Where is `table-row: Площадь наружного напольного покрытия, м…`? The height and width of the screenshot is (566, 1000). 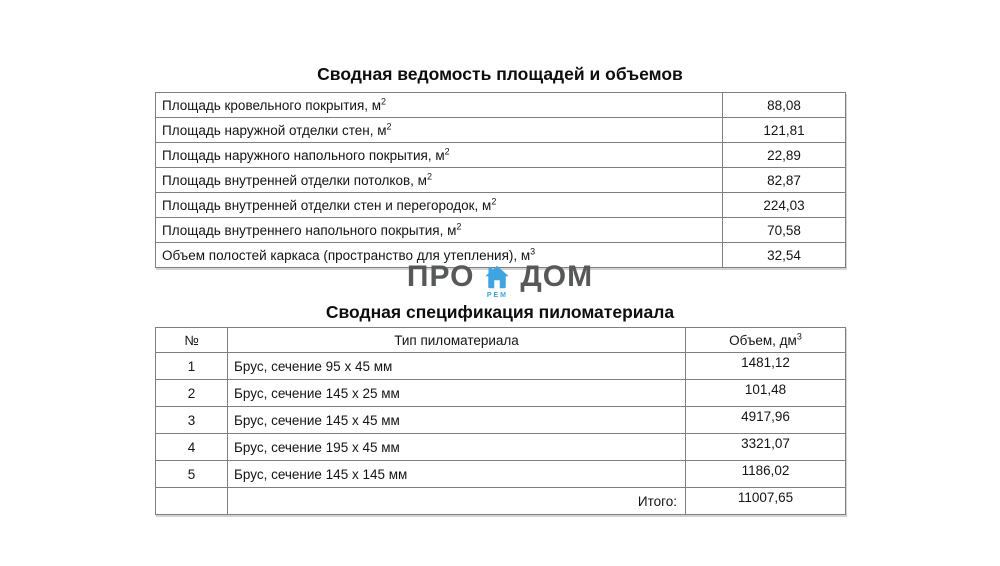
table-row: Площадь наружного напольного покрытия, м… is located at coordinates (500, 155).